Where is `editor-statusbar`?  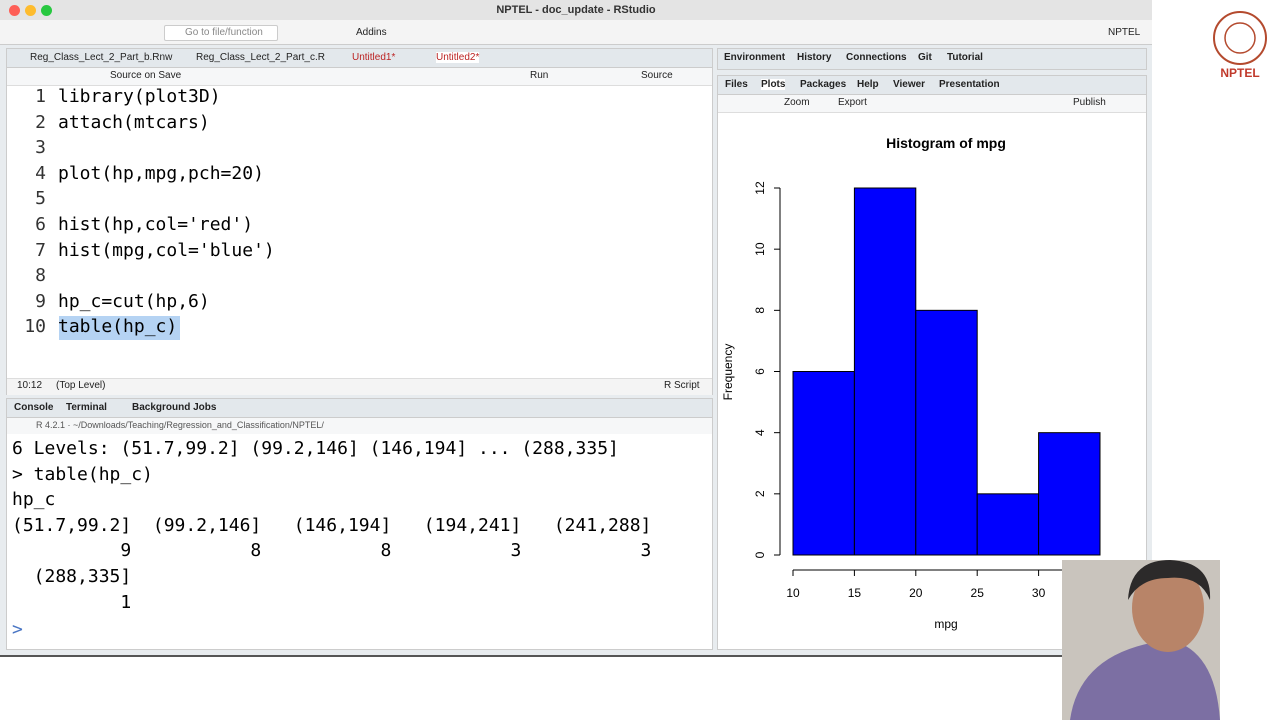
editor-statusbar is located at coordinates (359, 386).